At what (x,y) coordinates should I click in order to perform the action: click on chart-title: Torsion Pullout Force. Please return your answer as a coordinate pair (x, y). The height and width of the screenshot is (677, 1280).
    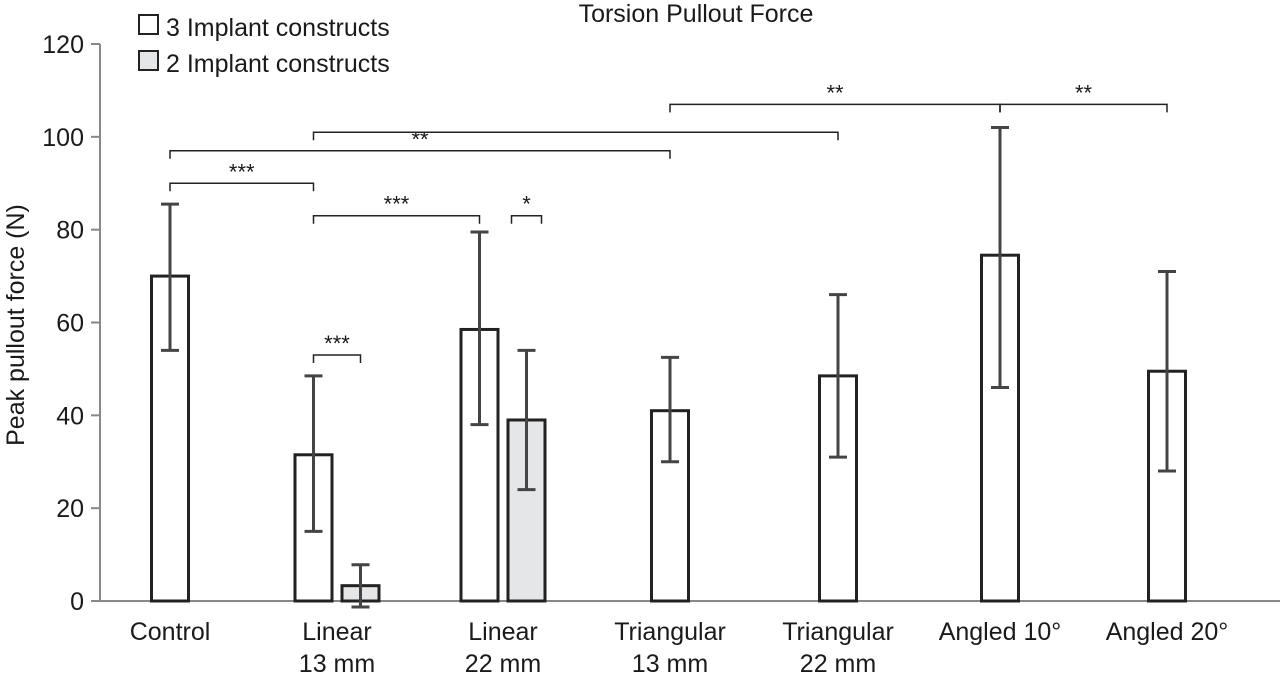
    Looking at the image, I should click on (696, 14).